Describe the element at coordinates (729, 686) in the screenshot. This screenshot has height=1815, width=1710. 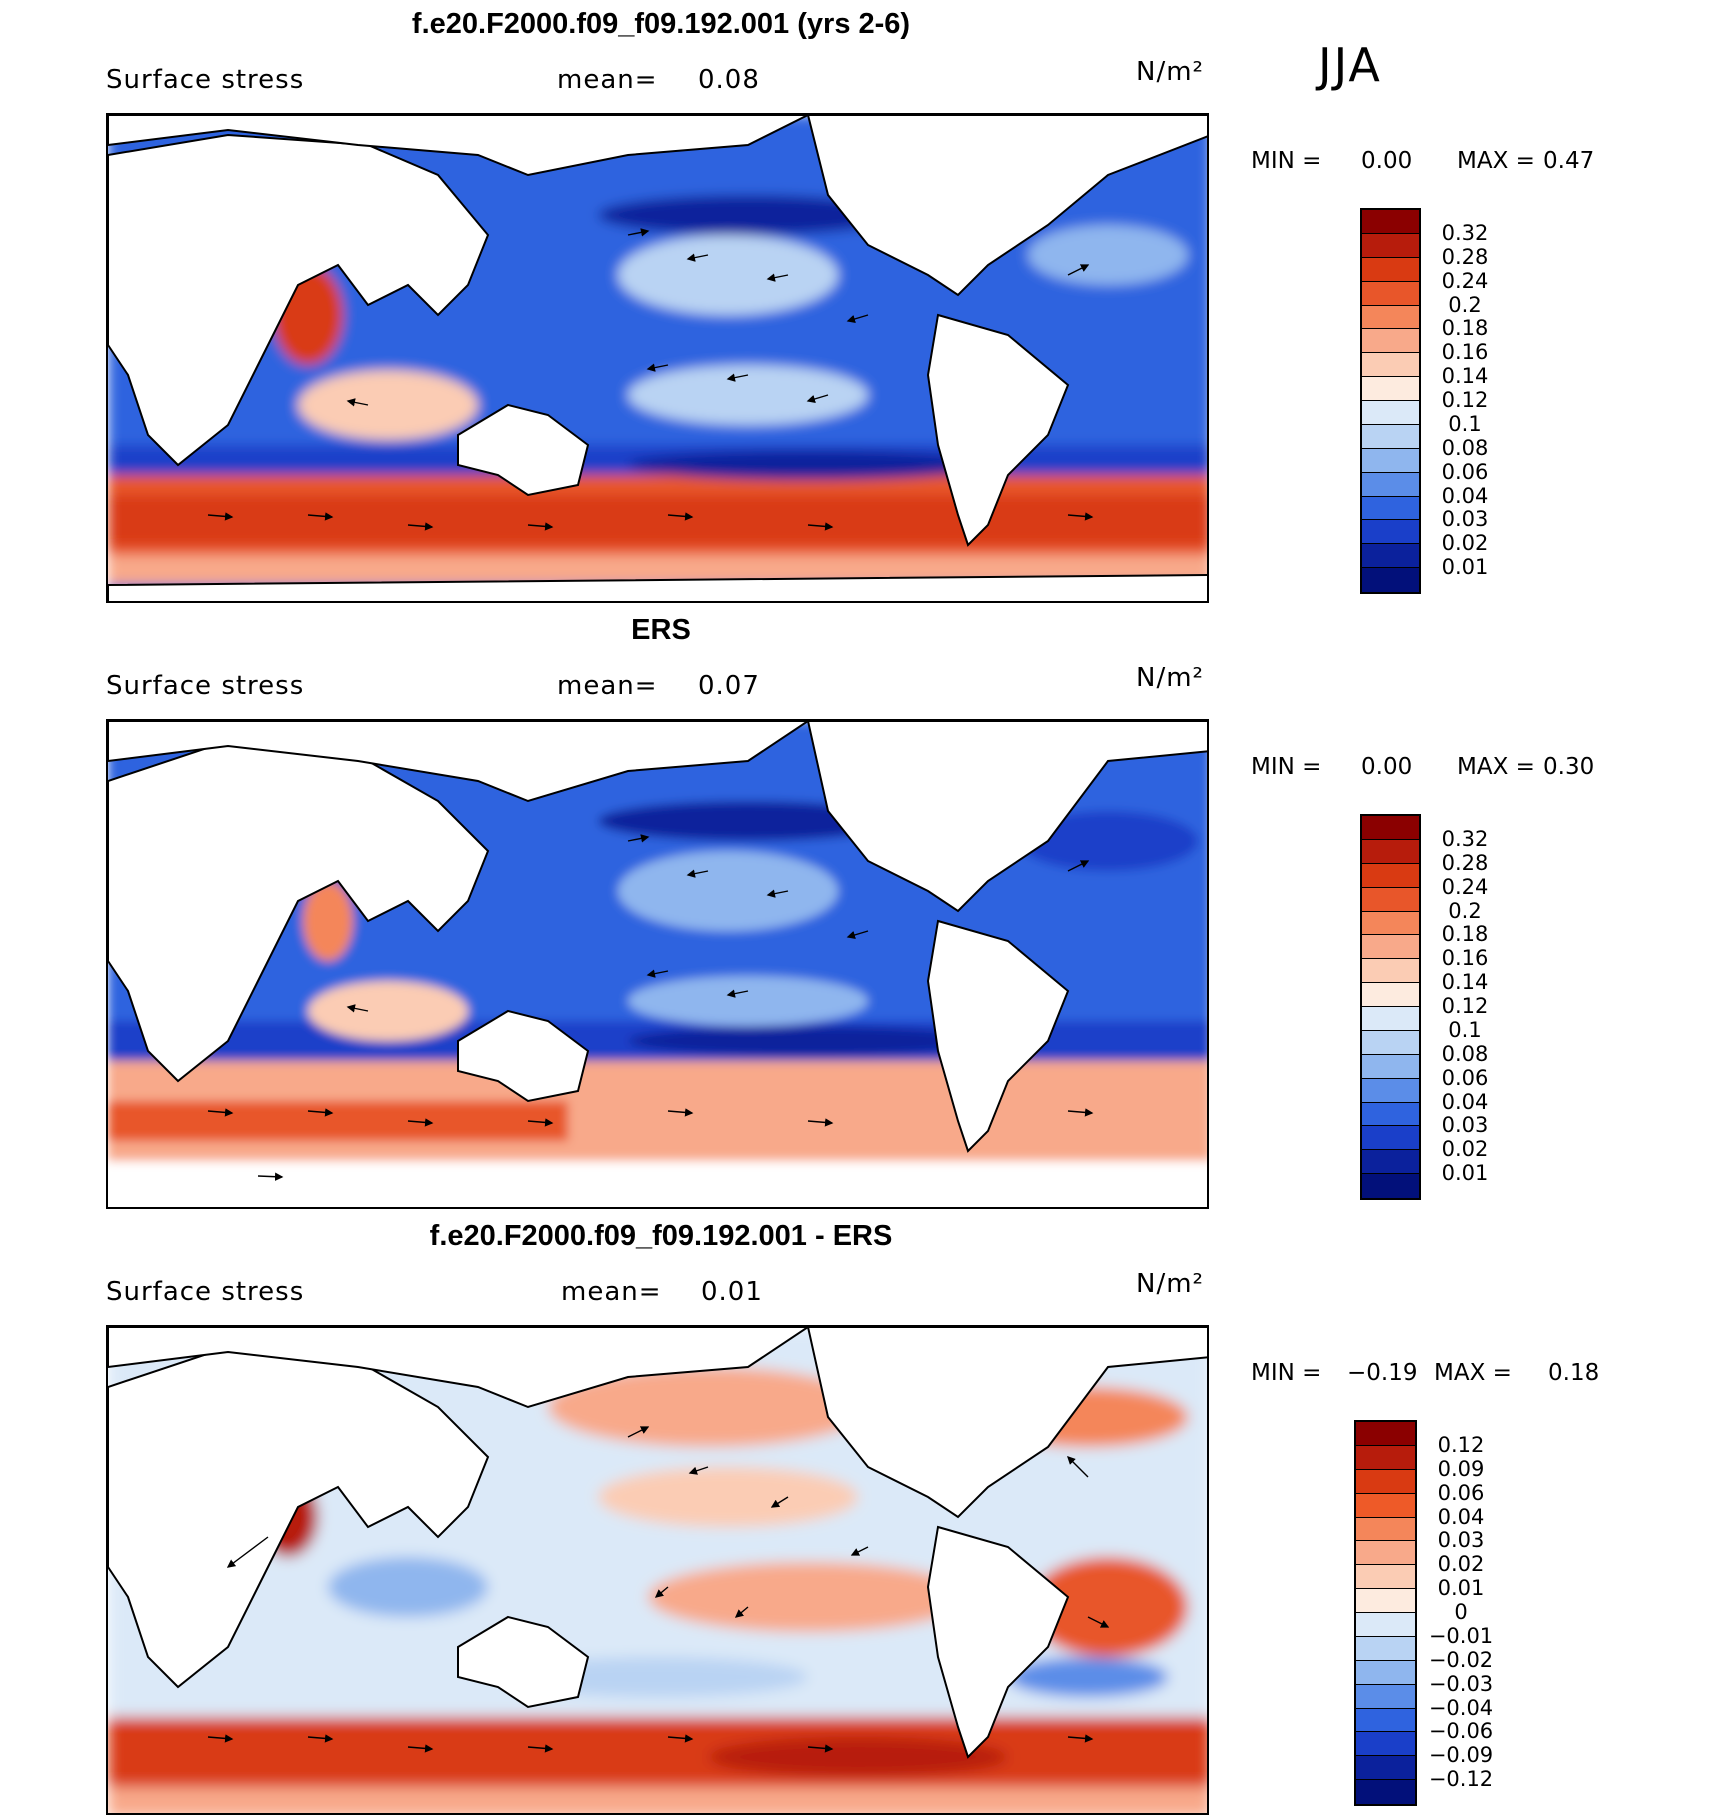
I see `panel-2-mean-value: 0.07` at that location.